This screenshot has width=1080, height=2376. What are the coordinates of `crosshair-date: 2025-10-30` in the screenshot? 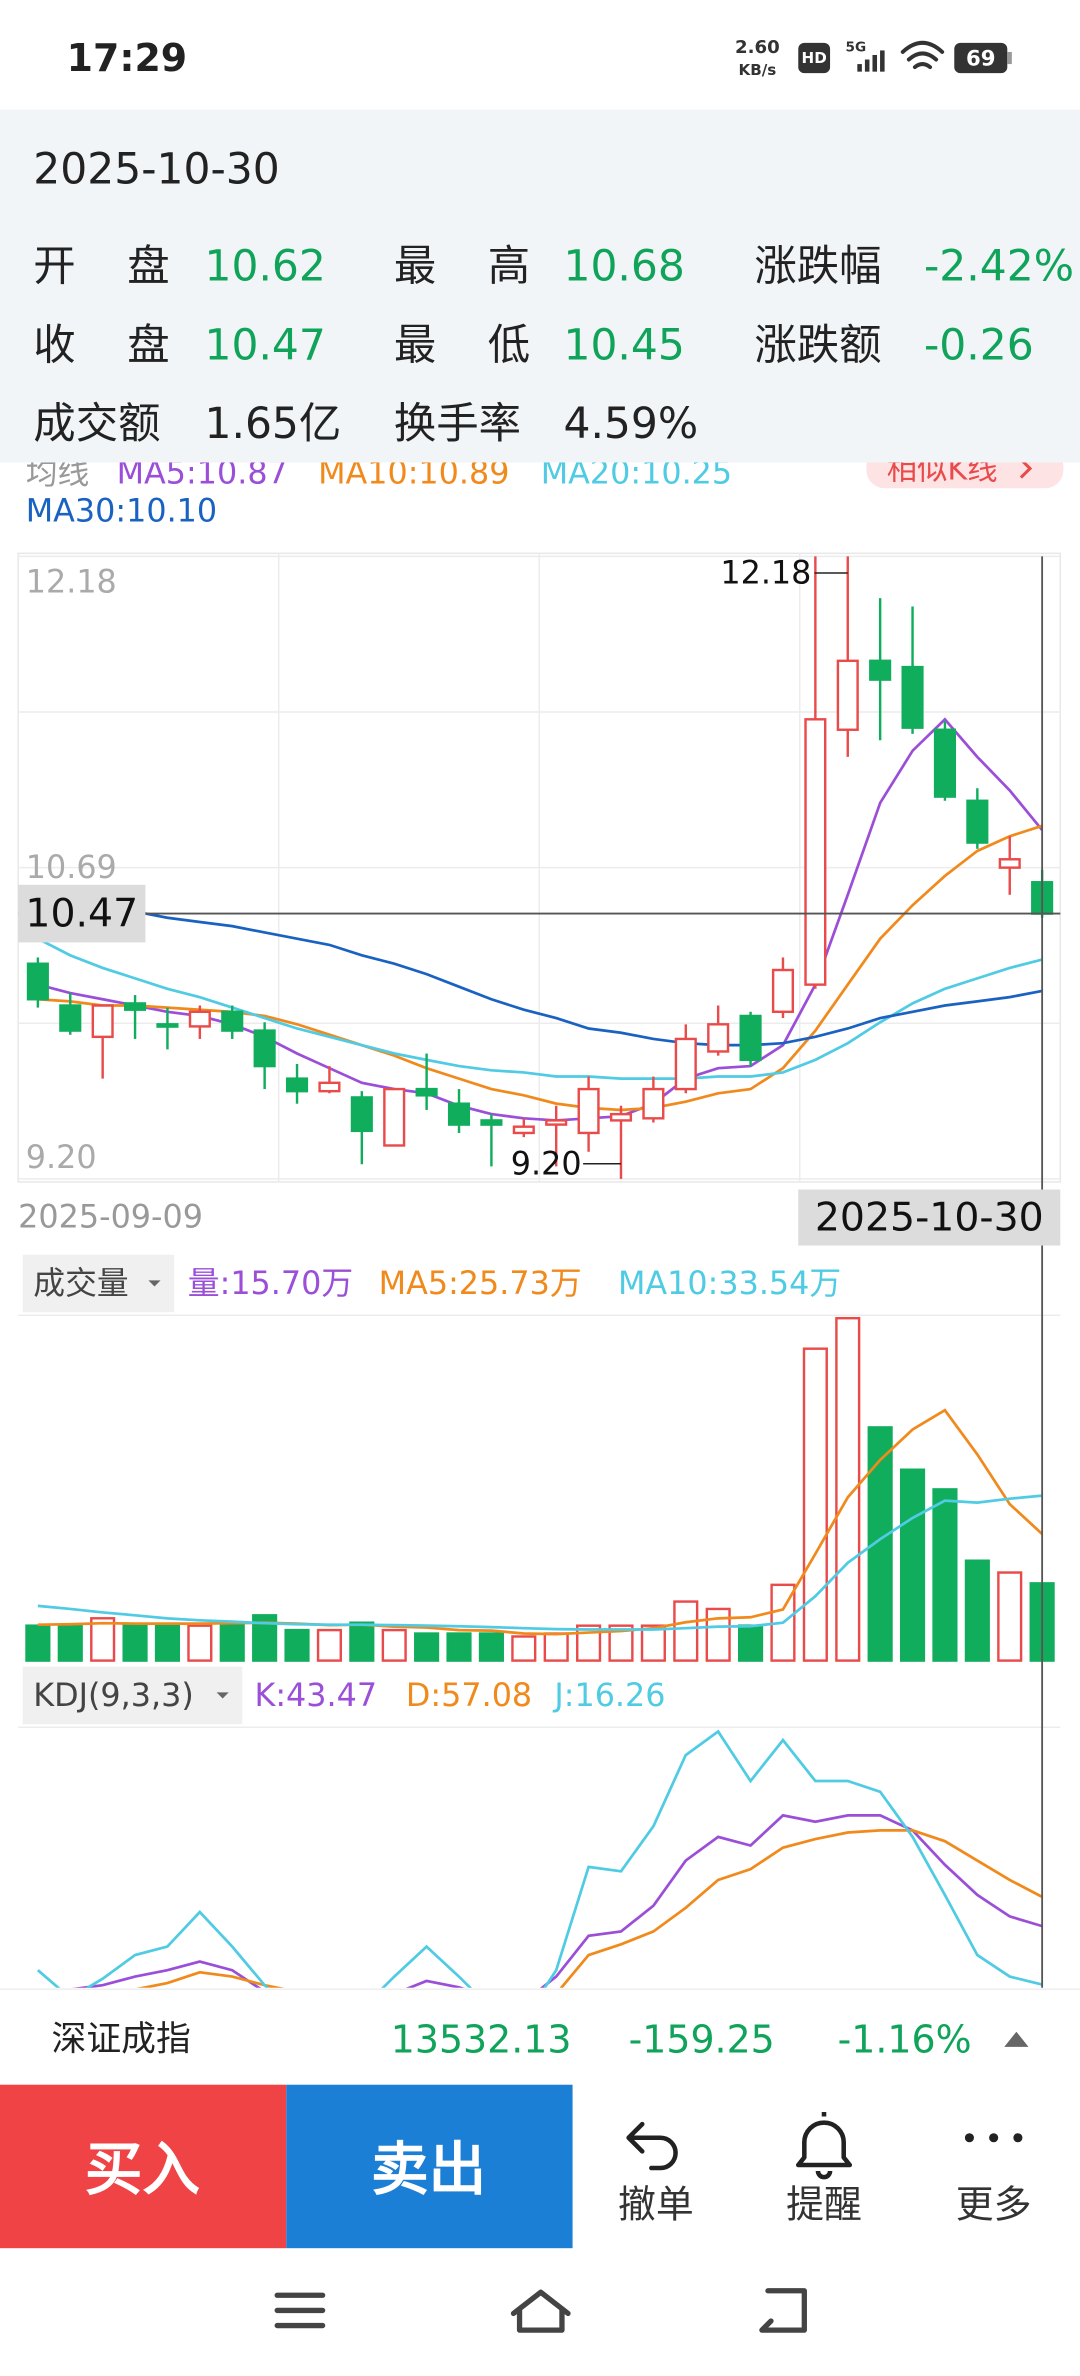 It's located at (929, 1218).